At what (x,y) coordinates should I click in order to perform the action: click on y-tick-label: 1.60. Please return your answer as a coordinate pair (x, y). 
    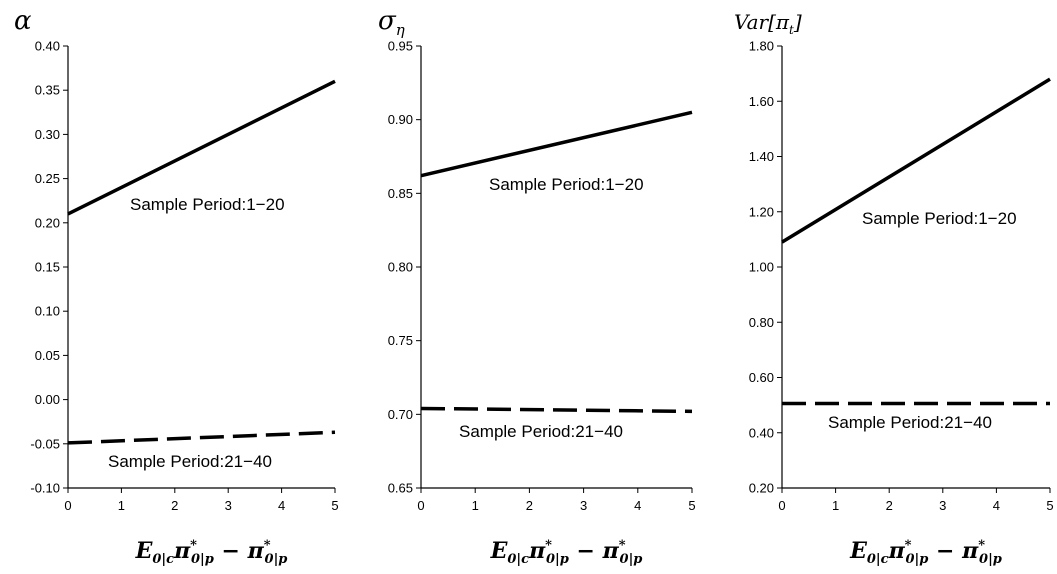
    Looking at the image, I should click on (761, 101).